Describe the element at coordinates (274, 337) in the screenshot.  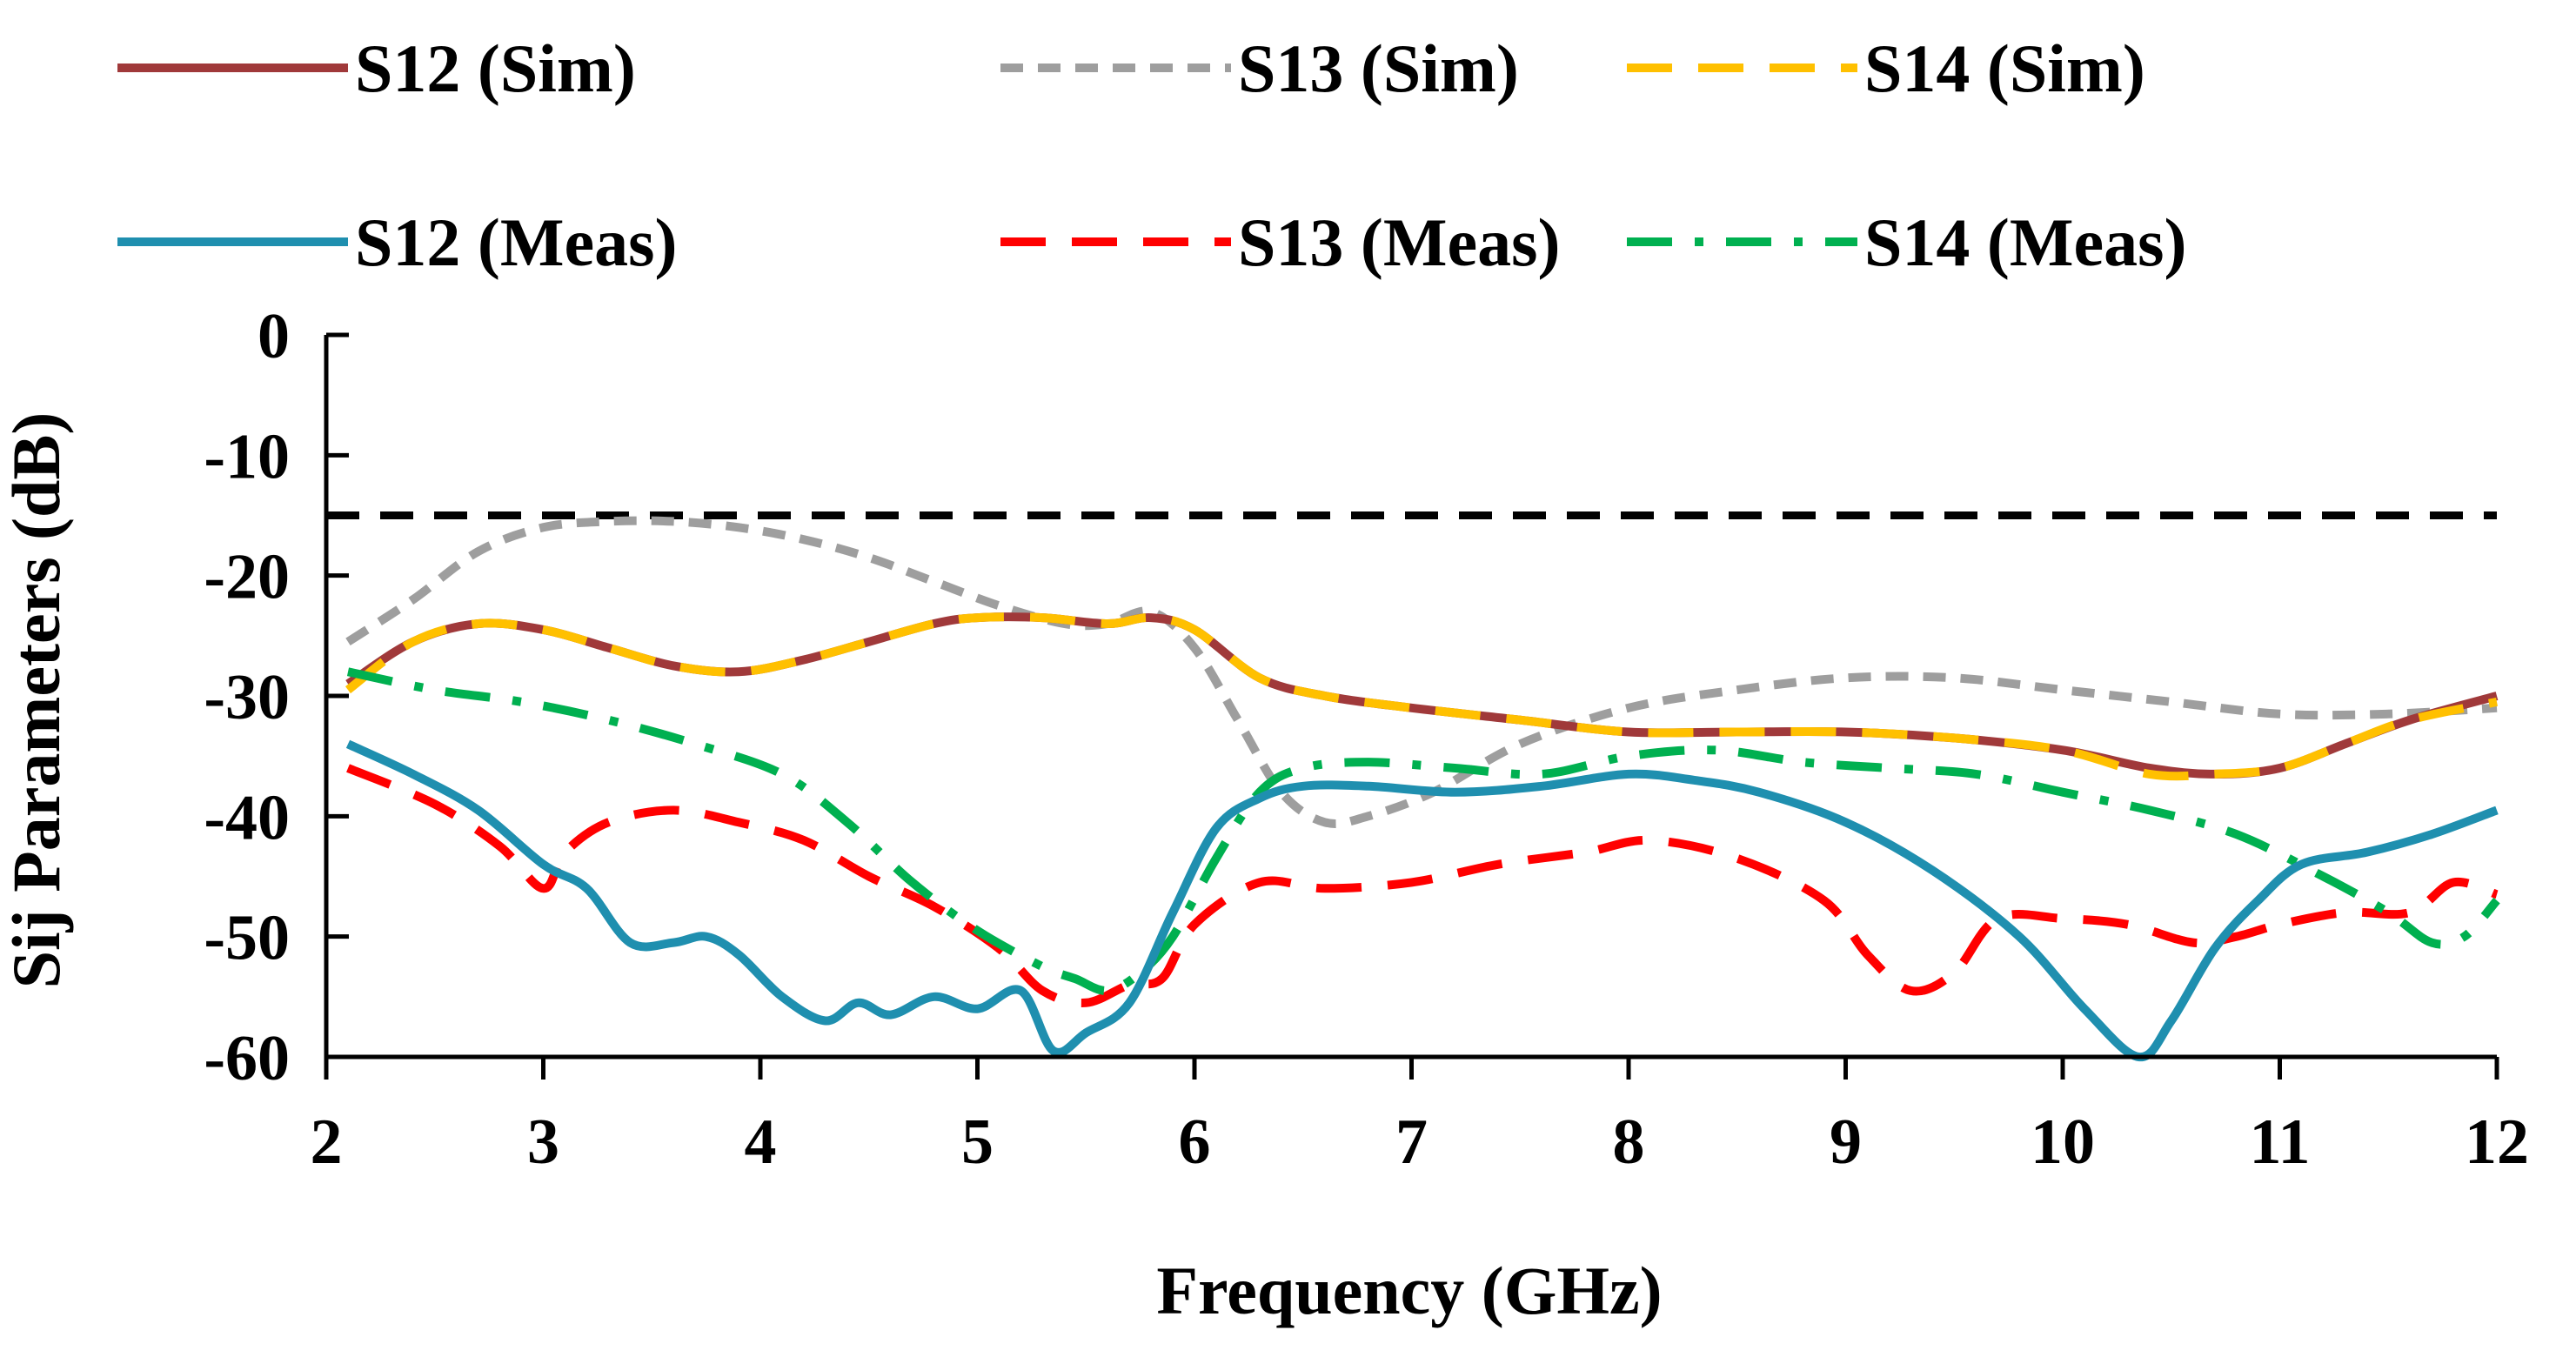
I see `y-tick-label: 0` at that location.